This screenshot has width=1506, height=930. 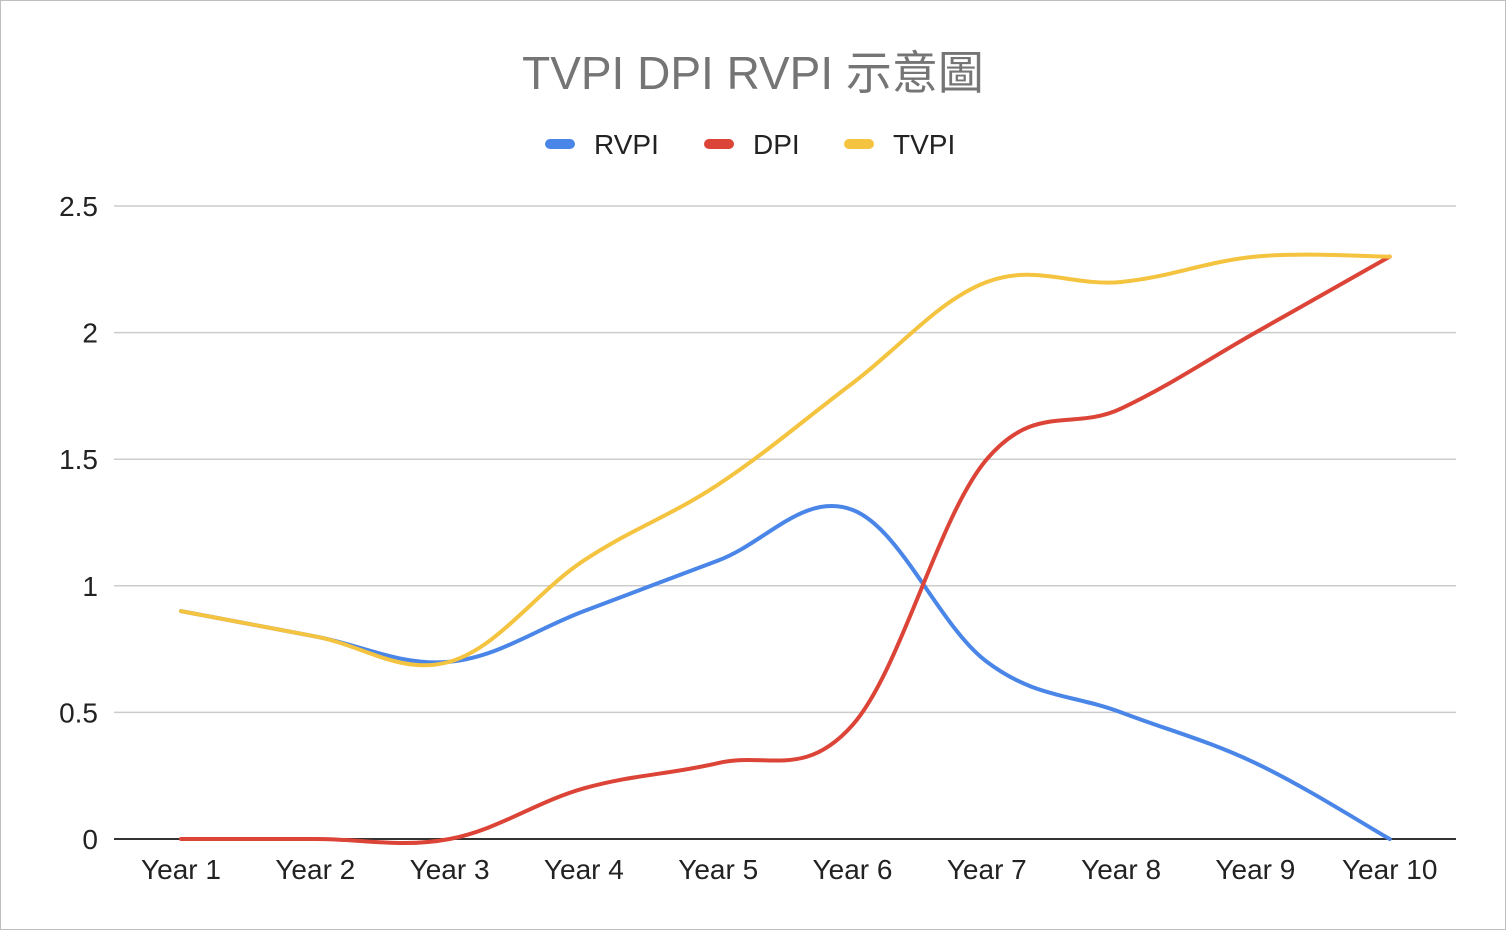 What do you see at coordinates (776, 144) in the screenshot?
I see `legend-label-dpi: DPI` at bounding box center [776, 144].